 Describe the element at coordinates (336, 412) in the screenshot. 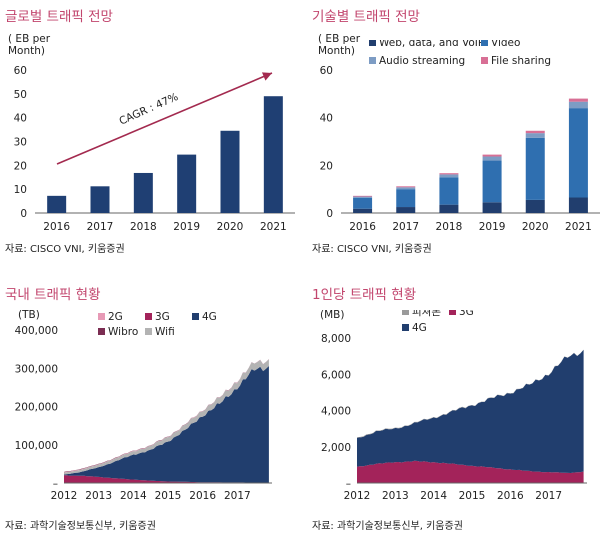

I see `y-tick-label: 4,000` at that location.